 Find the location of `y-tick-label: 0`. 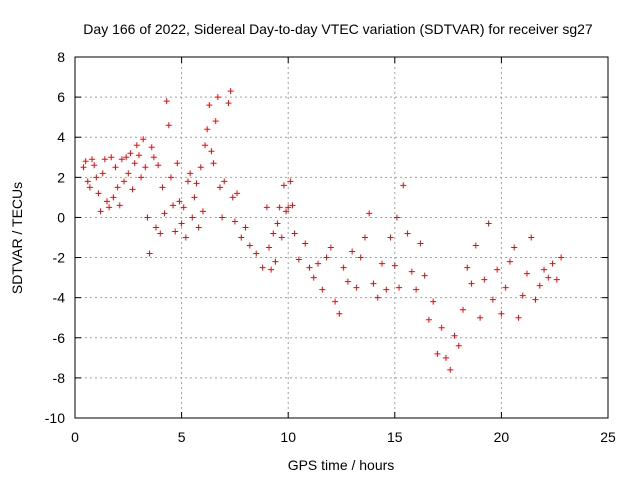

y-tick-label: 0 is located at coordinates (61, 217).